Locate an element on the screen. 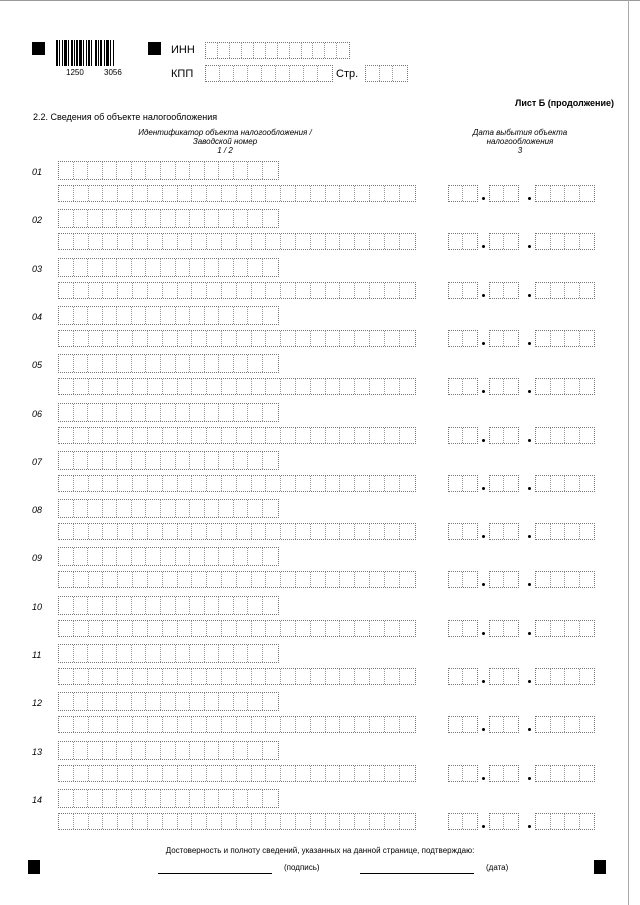 The width and height of the screenshot is (640, 905). row-number: 02 is located at coordinates (37, 220).